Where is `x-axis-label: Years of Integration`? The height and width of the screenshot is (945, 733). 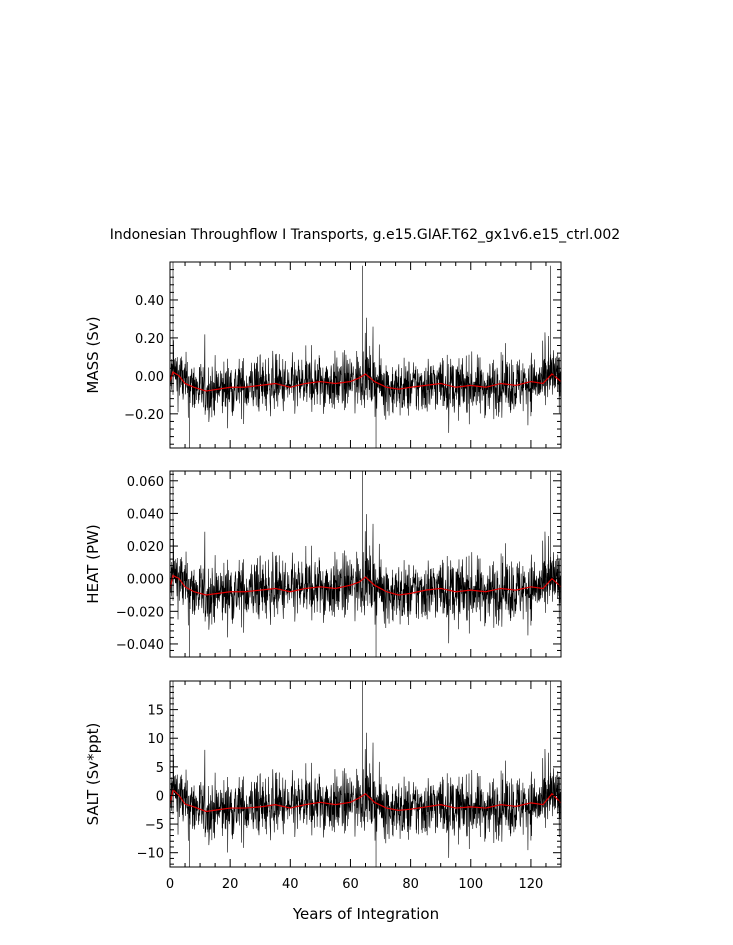 x-axis-label: Years of Integration is located at coordinates (365, 914).